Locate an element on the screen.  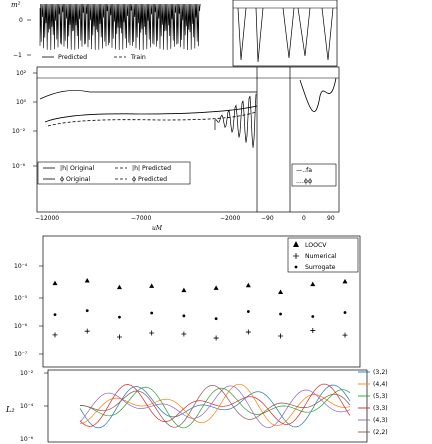
mp-xtick-5: 90 is located at coordinates (331, 218).